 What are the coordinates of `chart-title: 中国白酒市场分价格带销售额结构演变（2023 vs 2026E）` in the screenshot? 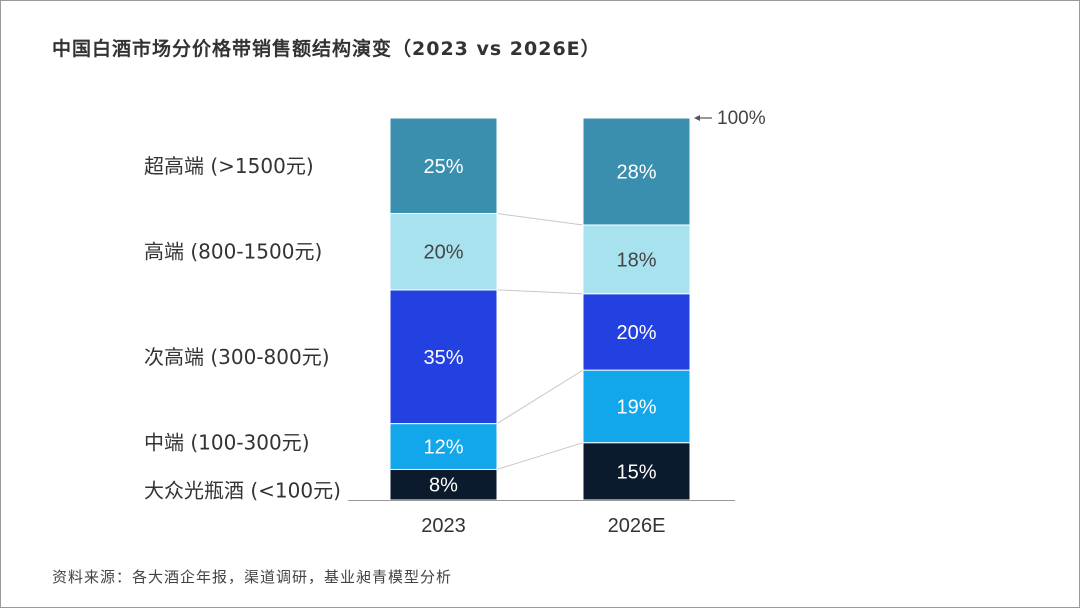 It's located at (326, 49).